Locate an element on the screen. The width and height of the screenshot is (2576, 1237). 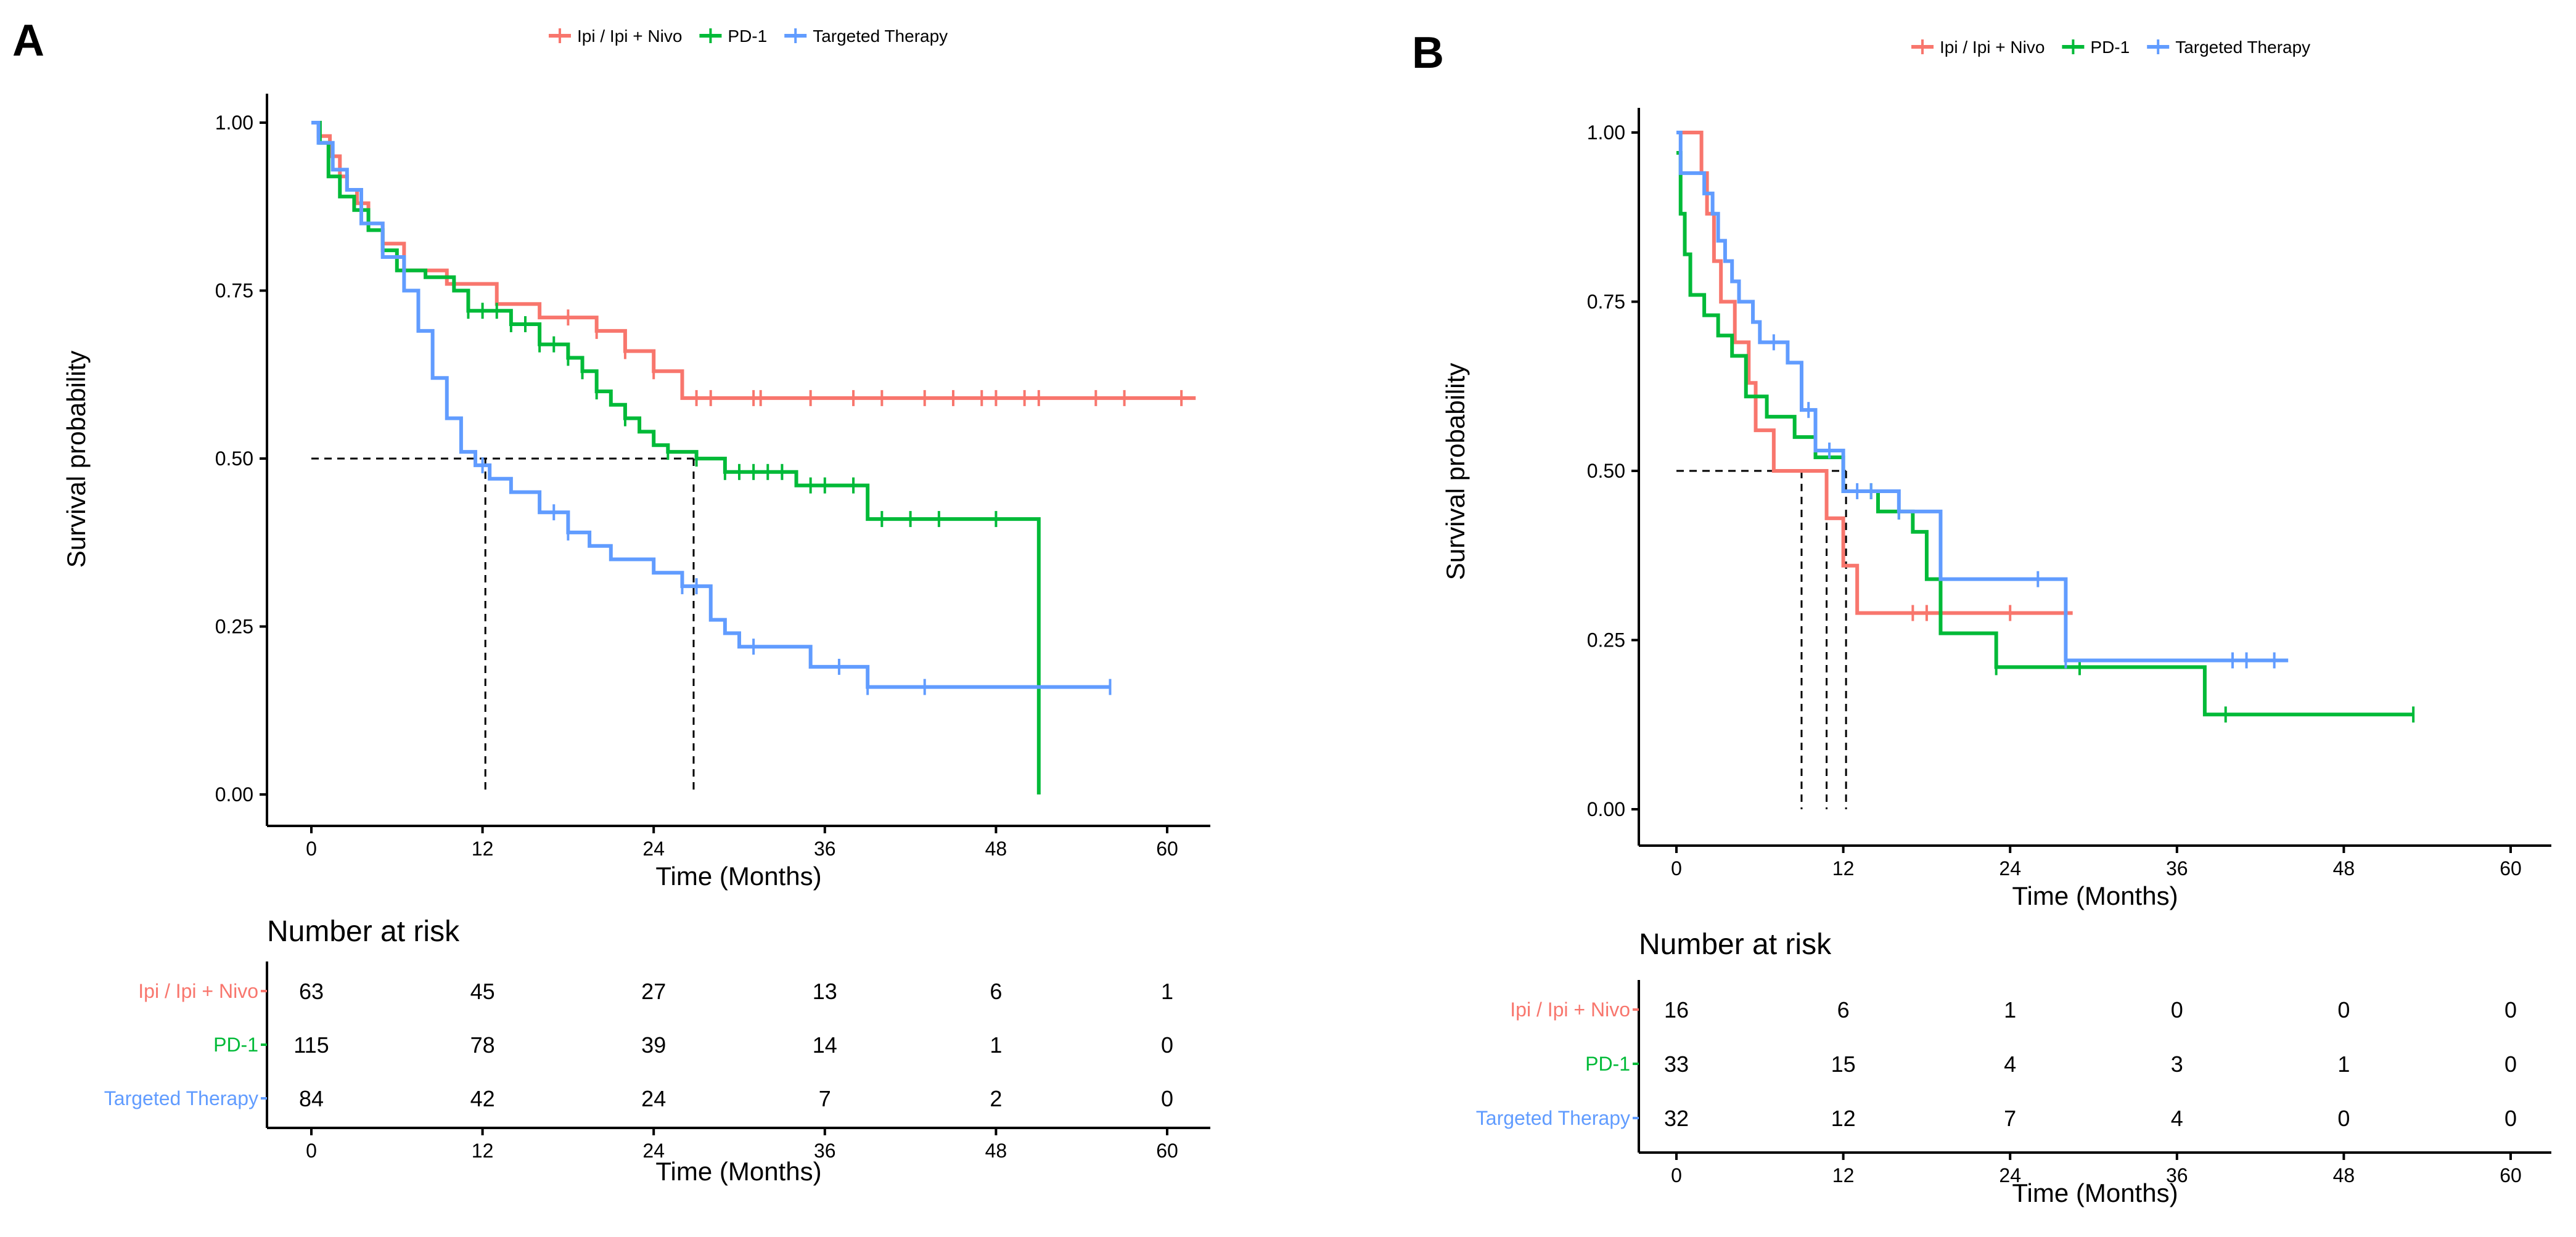
risk-count: 115 is located at coordinates (311, 1045).